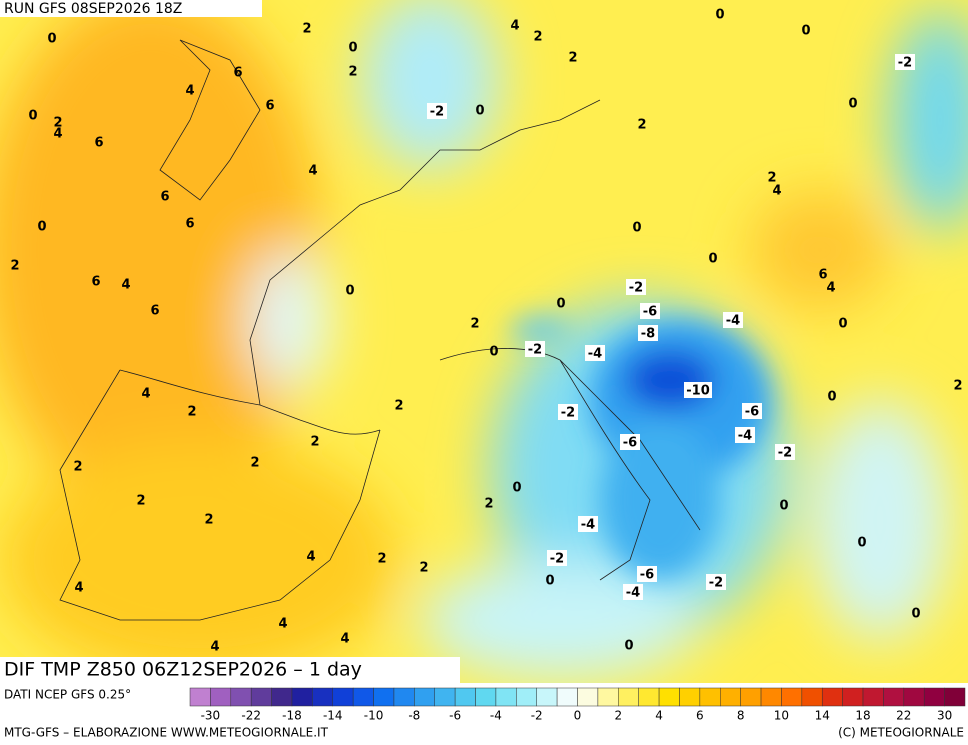 The height and width of the screenshot is (745, 968). I want to click on run-label: RUN GFS 08SEP2026 18Z, so click(93, 9).